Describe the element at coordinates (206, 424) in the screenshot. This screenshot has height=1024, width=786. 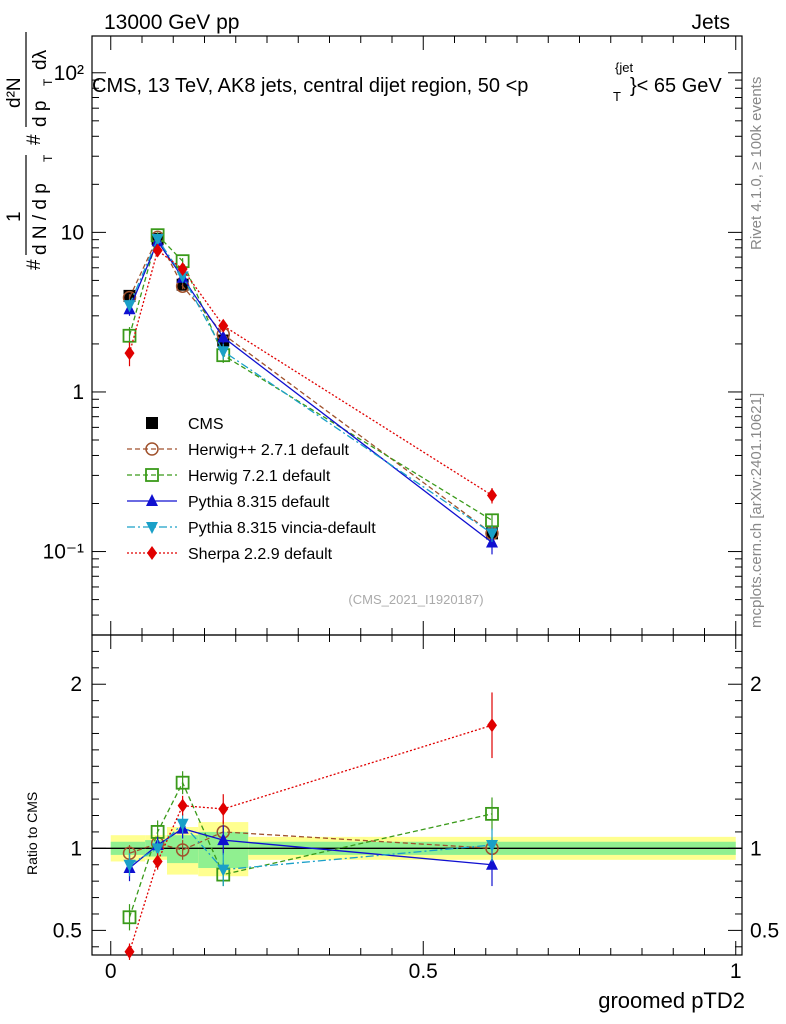
I see `legend-label-cms: CMS` at that location.